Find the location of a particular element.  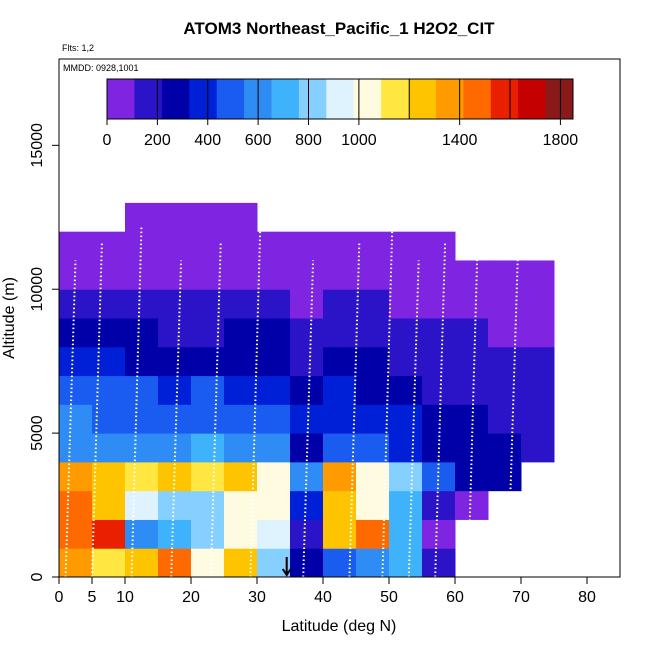

colorbar-tick-label: 0 is located at coordinates (107, 140).